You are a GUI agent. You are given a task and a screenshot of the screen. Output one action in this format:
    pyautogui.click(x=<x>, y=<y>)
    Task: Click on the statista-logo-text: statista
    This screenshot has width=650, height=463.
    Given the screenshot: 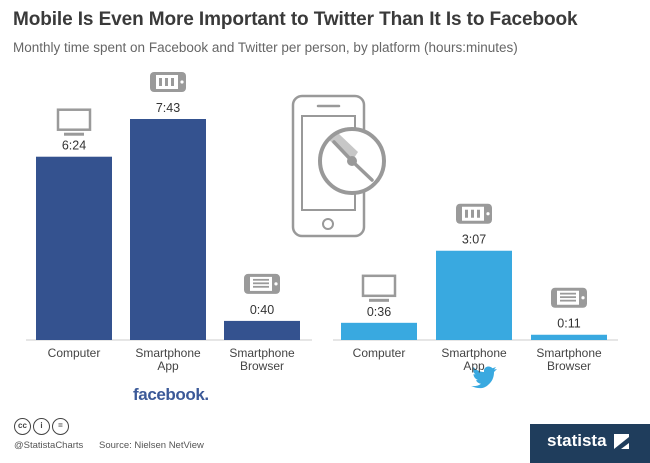 What is the action you would take?
    pyautogui.click(x=577, y=440)
    